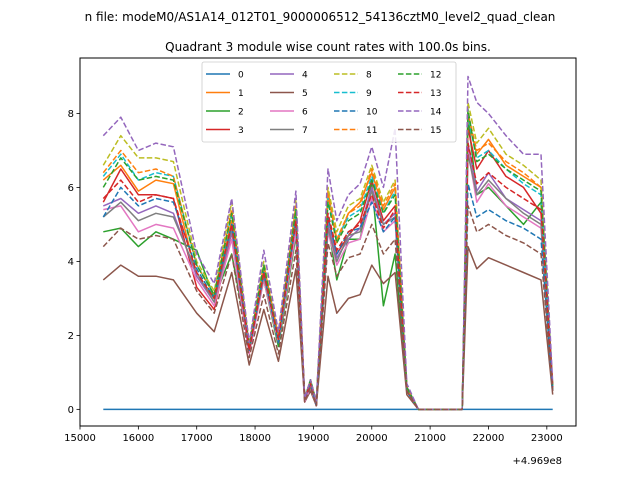  I want to click on y-tick-label-4: 4, so click(71, 262).